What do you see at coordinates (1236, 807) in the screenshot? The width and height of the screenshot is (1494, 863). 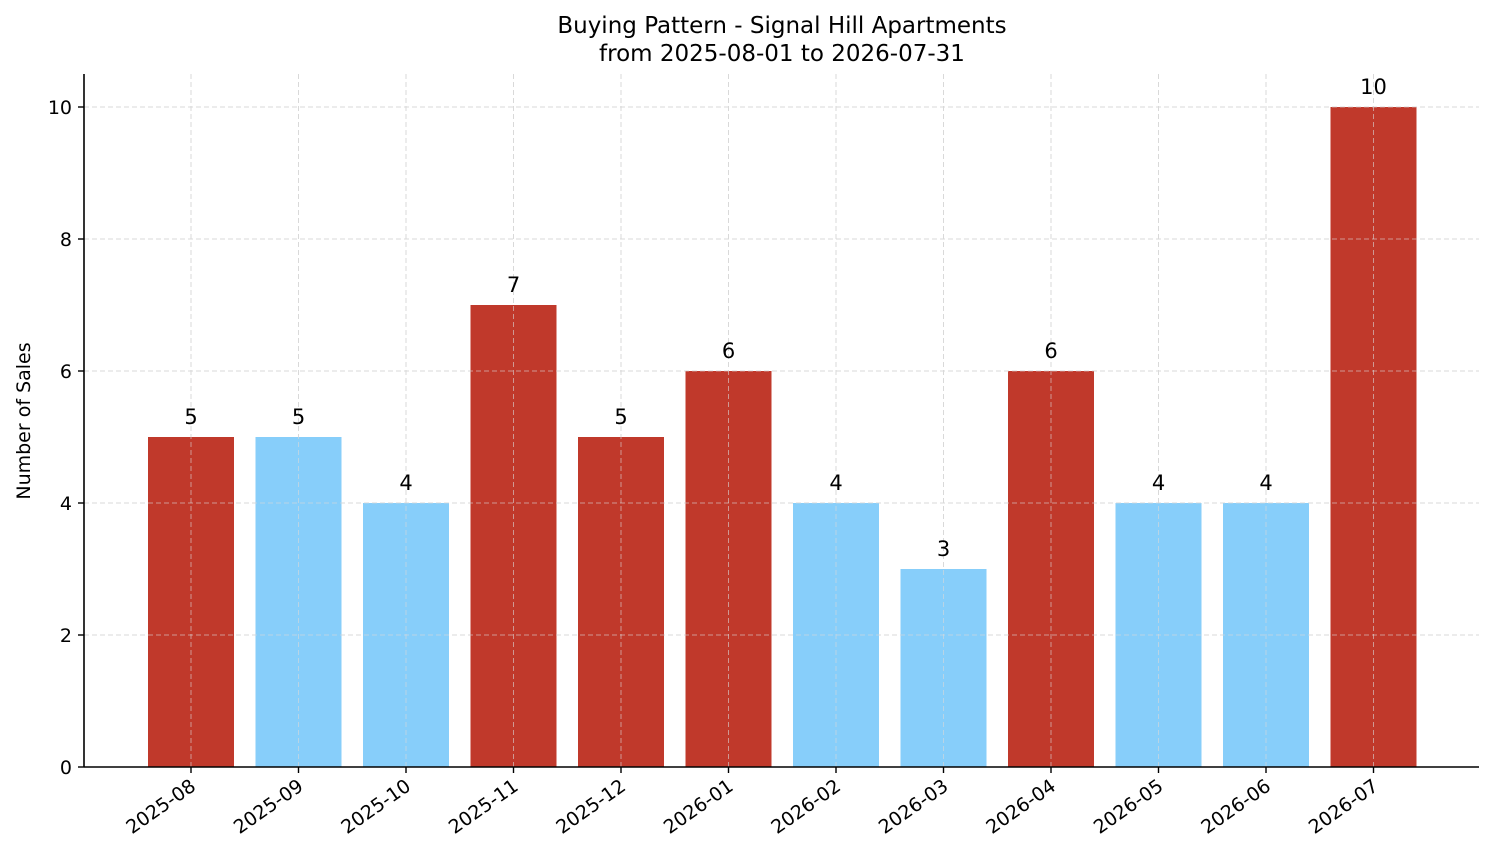 I see `x-tick-label: 2026-06` at bounding box center [1236, 807].